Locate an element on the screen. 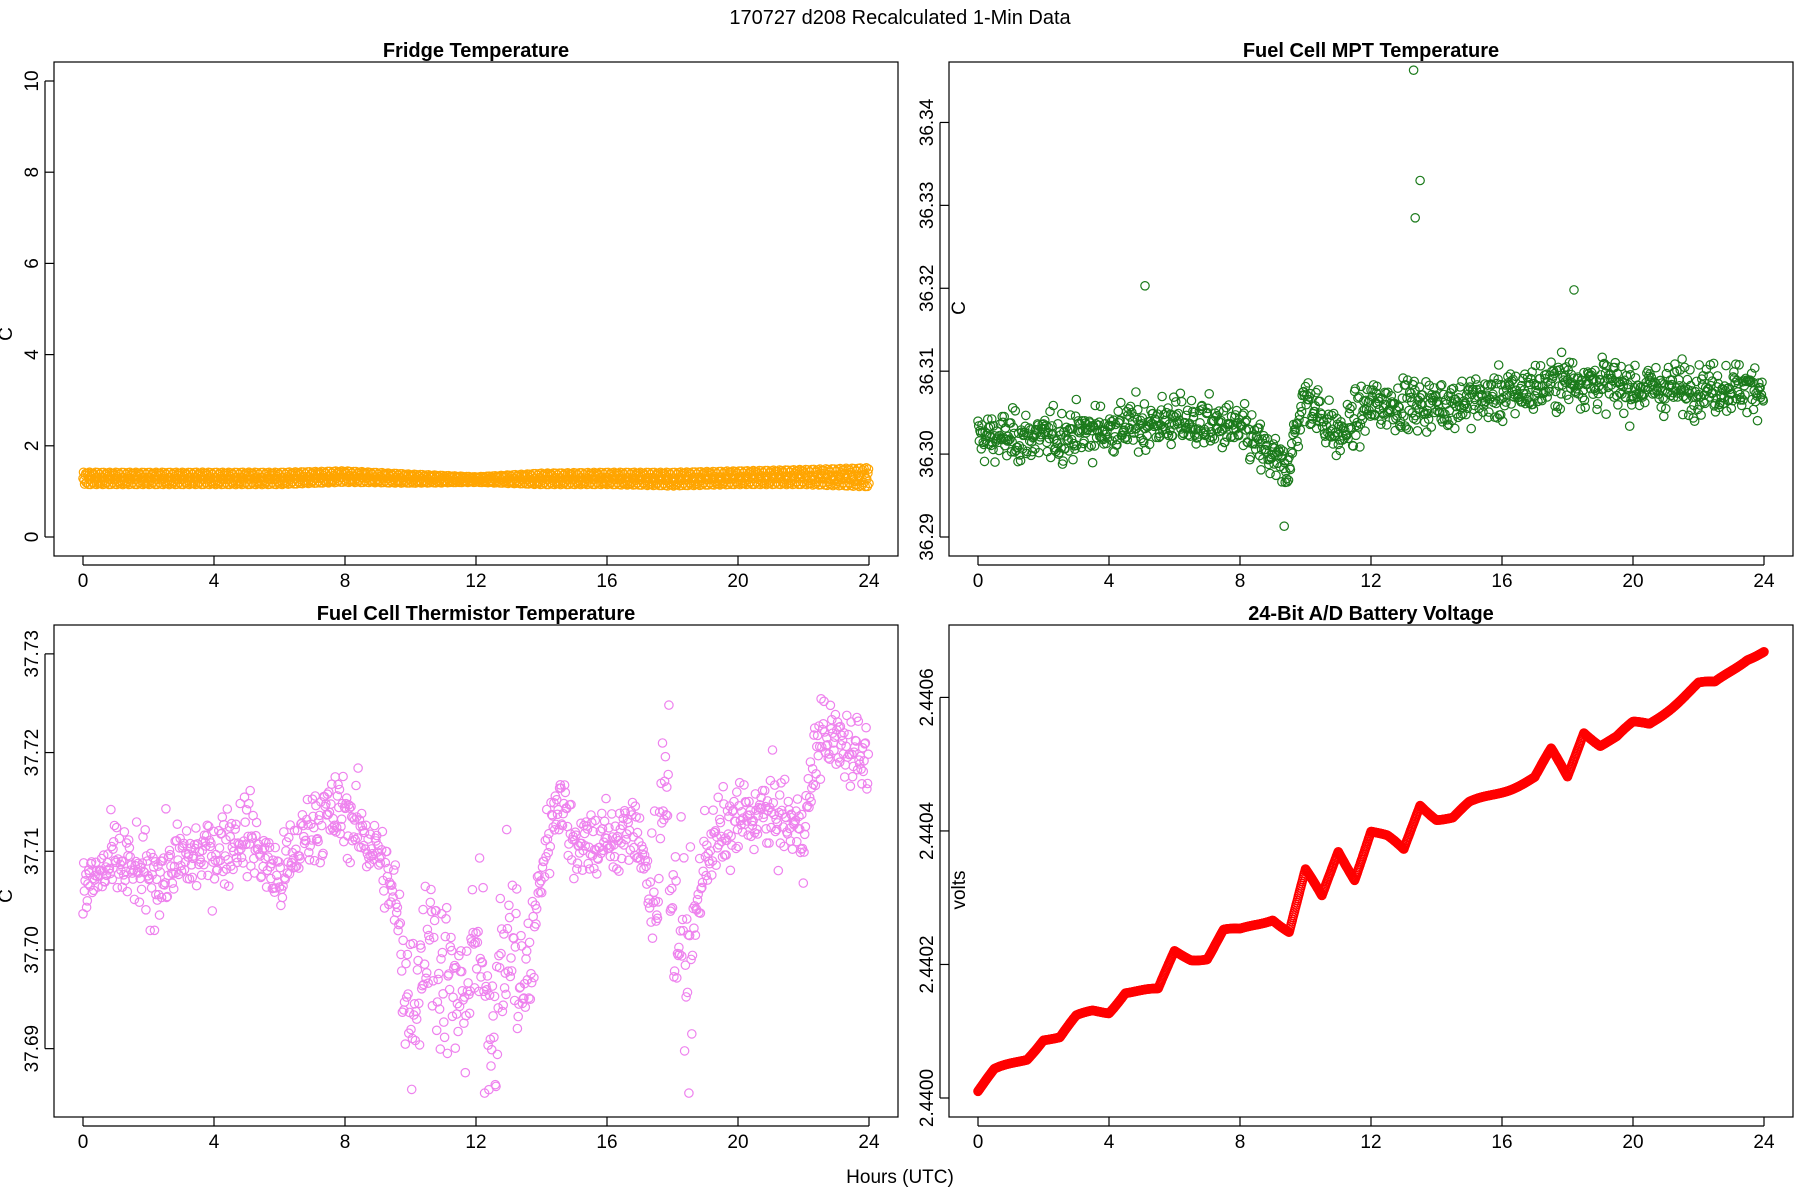 This screenshot has height=1200, width=1800. x-tick-label: 4 is located at coordinates (1109, 1142).